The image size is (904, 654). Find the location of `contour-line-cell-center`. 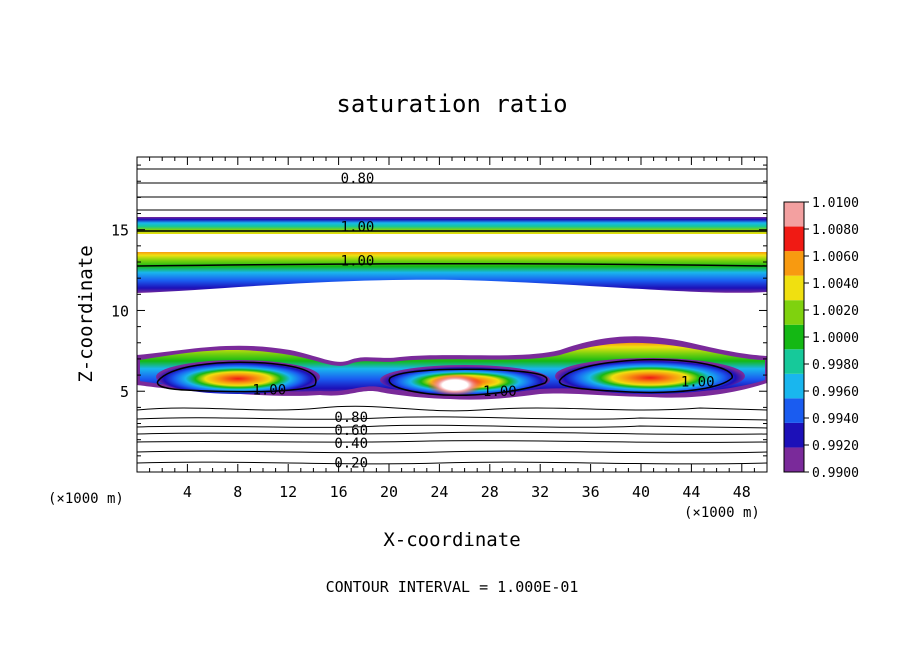

contour-line-cell-center is located at coordinates (468, 382).